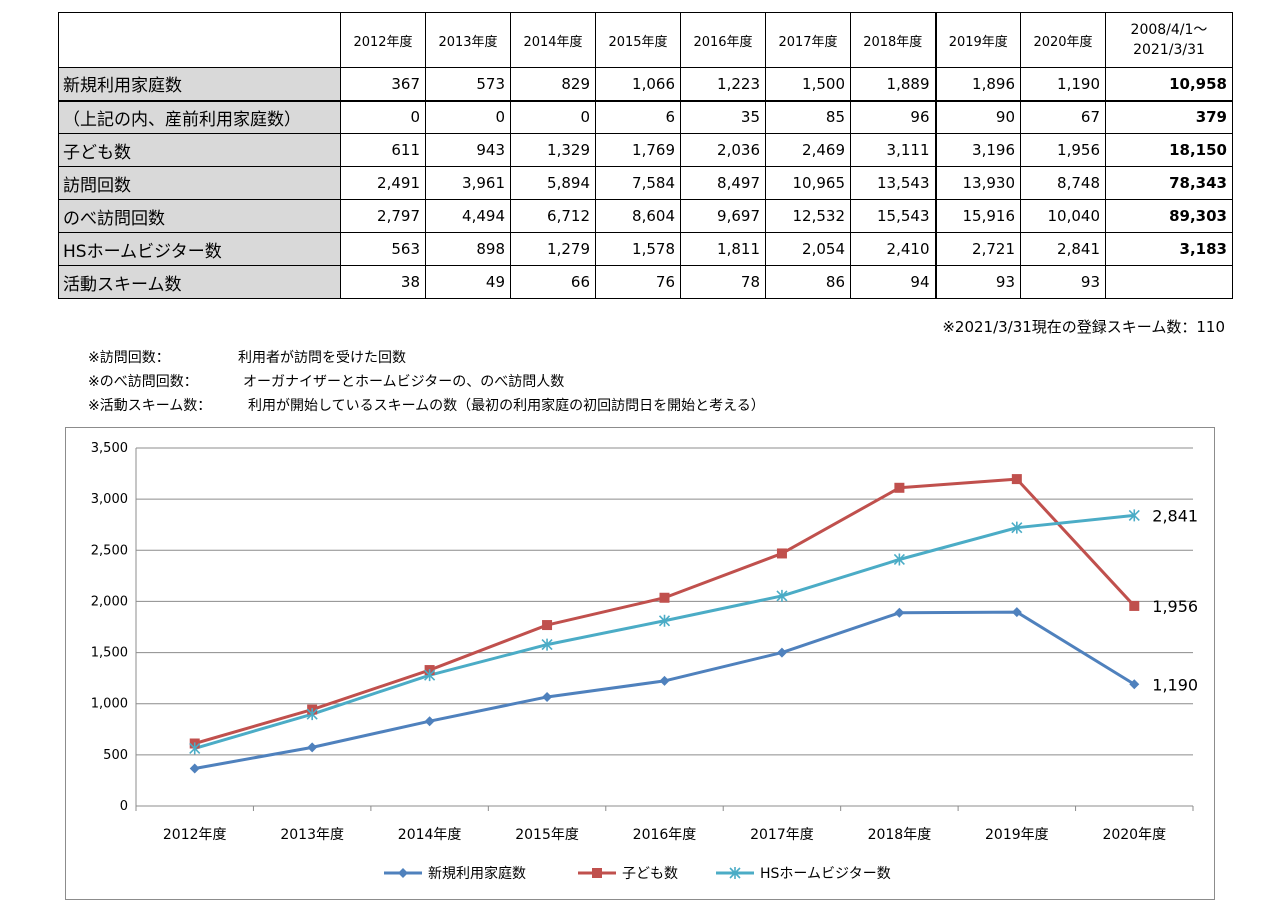 This screenshot has width=1280, height=920. Describe the element at coordinates (782, 835) in the screenshot. I see `x-tick-label: 2017年度` at that location.